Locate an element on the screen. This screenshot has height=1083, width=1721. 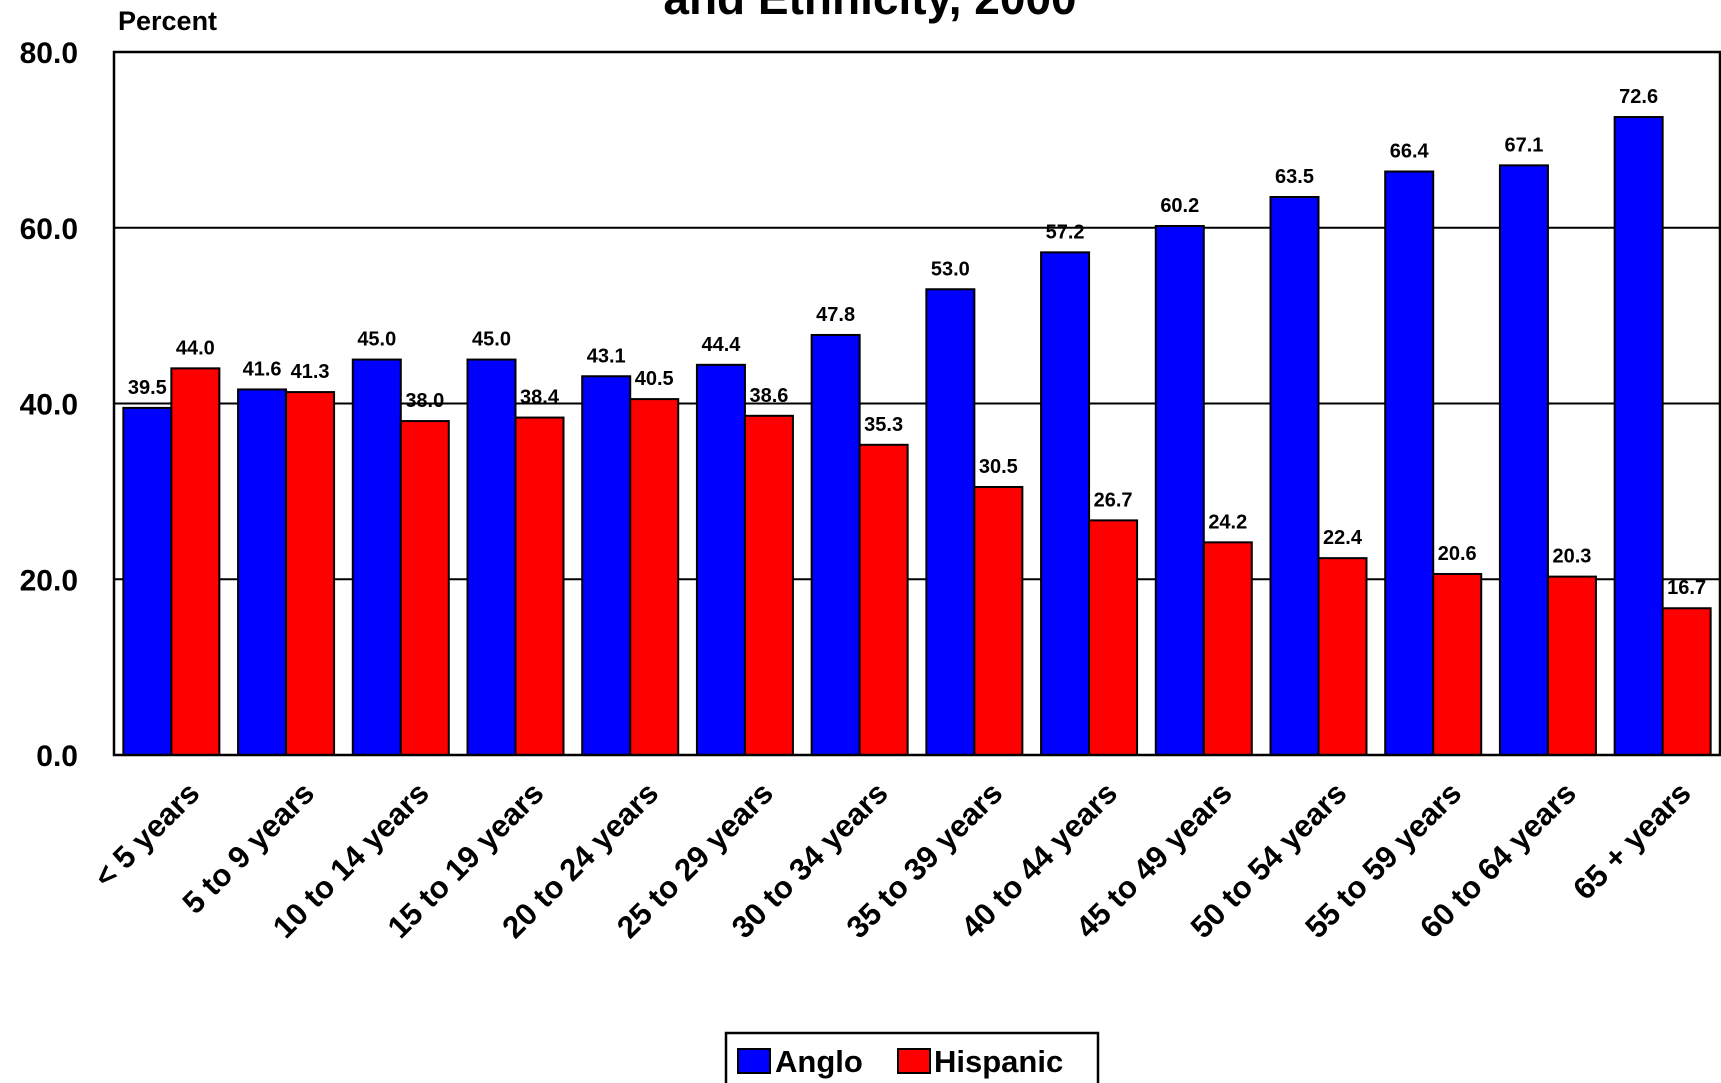
data-label-anglo: 47.8 is located at coordinates (835, 315).